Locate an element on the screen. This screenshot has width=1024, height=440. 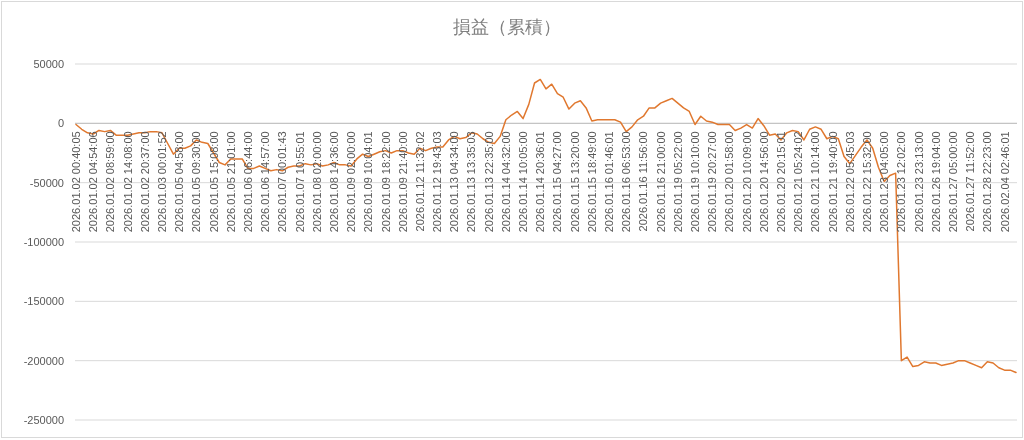
x-tick-label: 2026.01.14 10:05:00 is located at coordinates (523, 182).